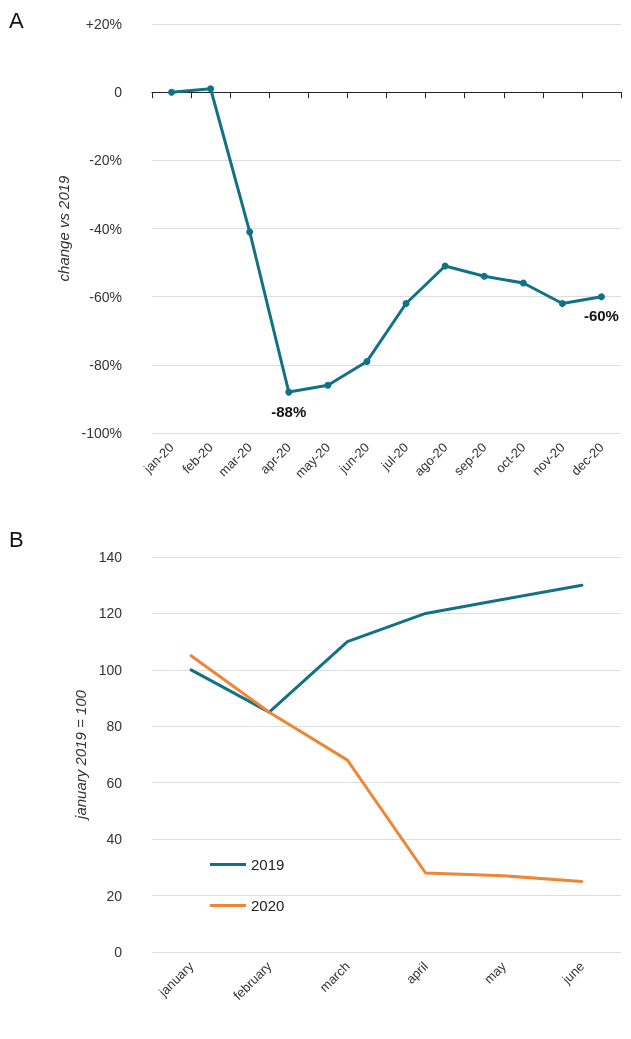 Image resolution: width=631 pixels, height=1039 pixels. What do you see at coordinates (114, 839) in the screenshot?
I see `y-tick-label: 40` at bounding box center [114, 839].